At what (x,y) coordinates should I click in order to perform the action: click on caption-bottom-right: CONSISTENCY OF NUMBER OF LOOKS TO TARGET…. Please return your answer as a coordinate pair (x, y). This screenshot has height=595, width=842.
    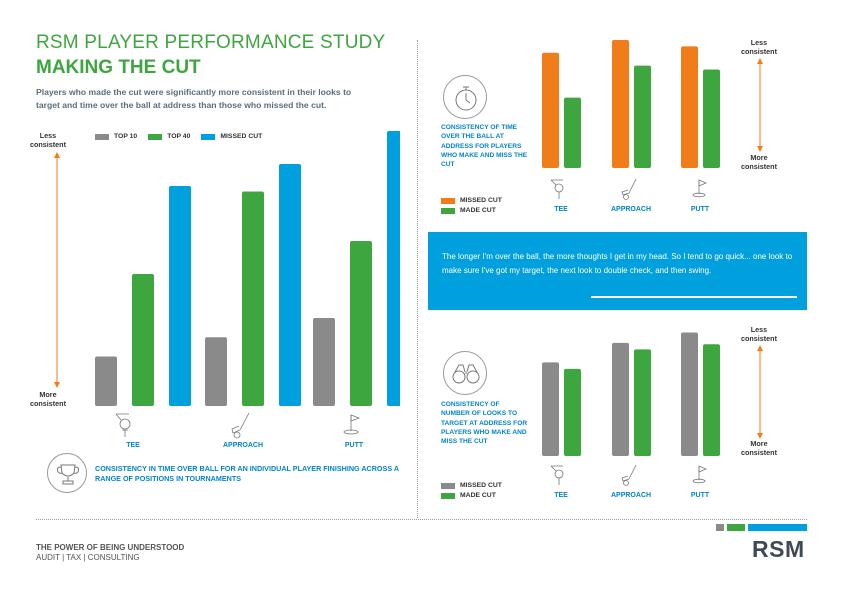
    Looking at the image, I should click on (484, 423).